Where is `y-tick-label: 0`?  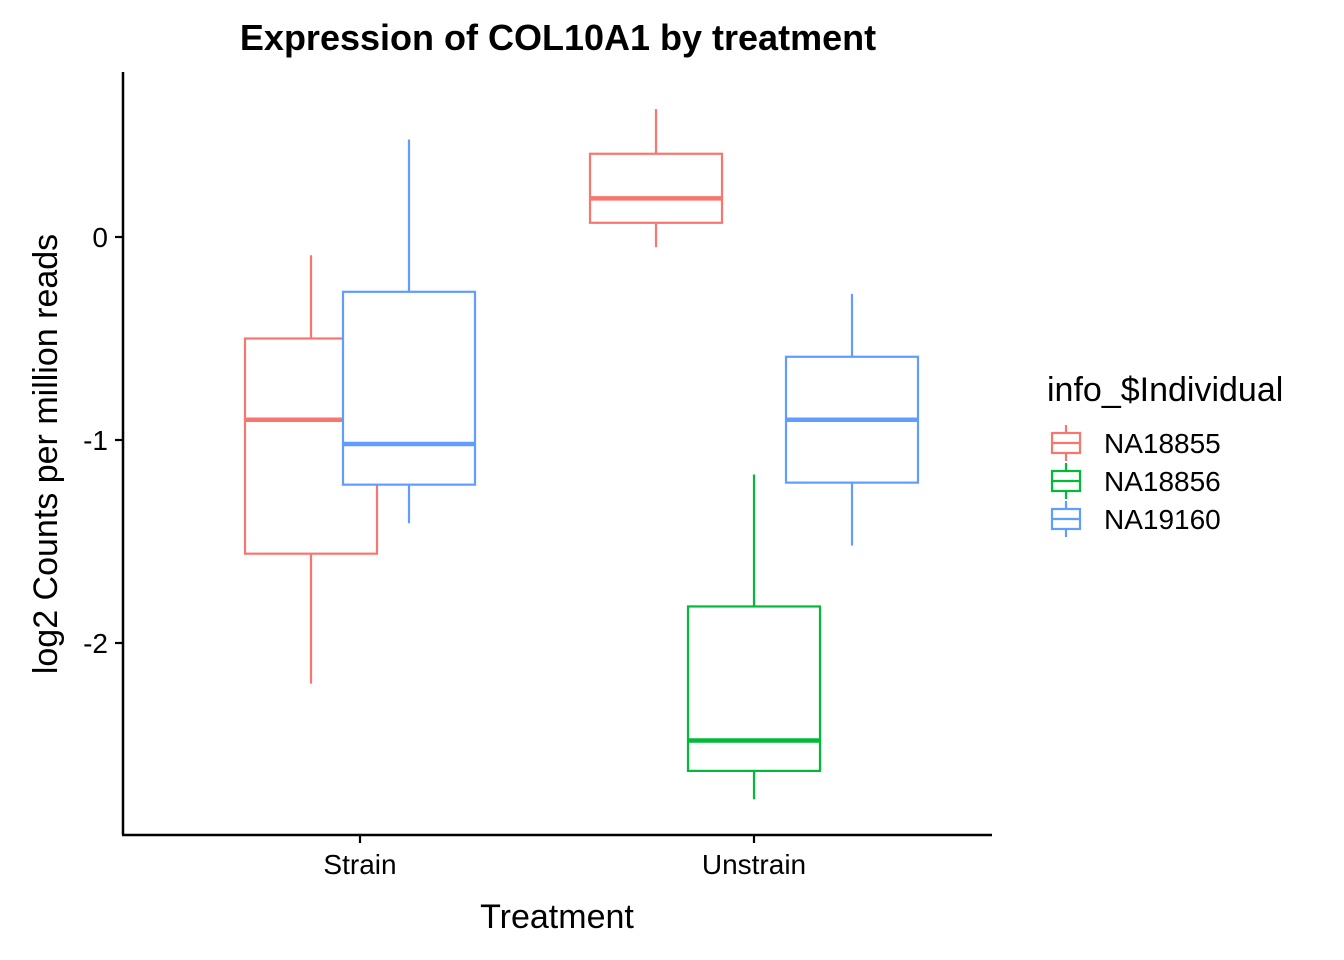 y-tick-label: 0 is located at coordinates (100, 237).